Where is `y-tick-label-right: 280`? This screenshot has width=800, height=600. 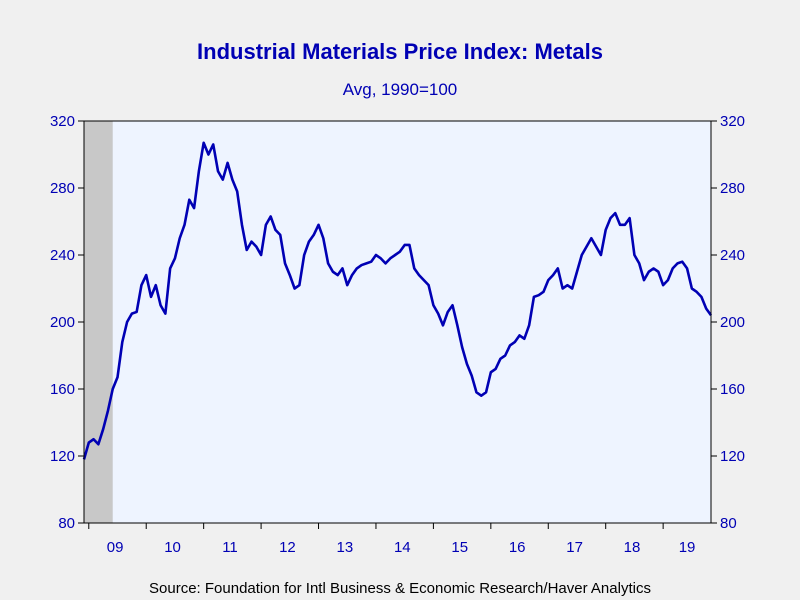 y-tick-label-right: 280 is located at coordinates (732, 188).